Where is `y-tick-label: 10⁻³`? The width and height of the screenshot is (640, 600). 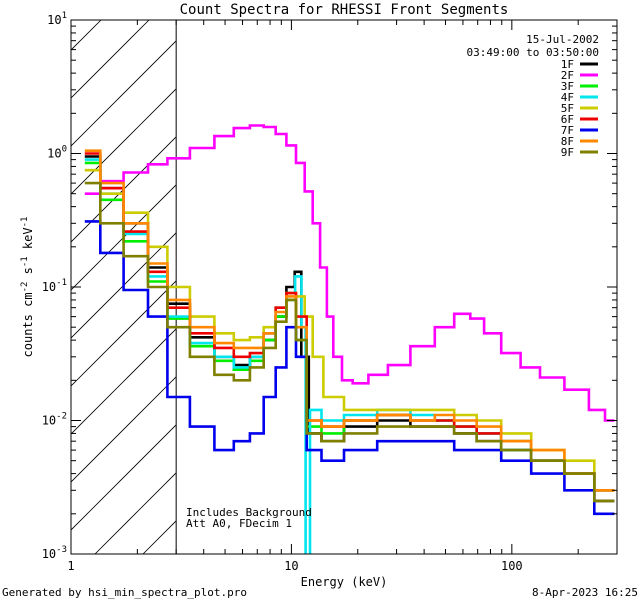 y-tick-label: 10⁻³ is located at coordinates (54, 553).